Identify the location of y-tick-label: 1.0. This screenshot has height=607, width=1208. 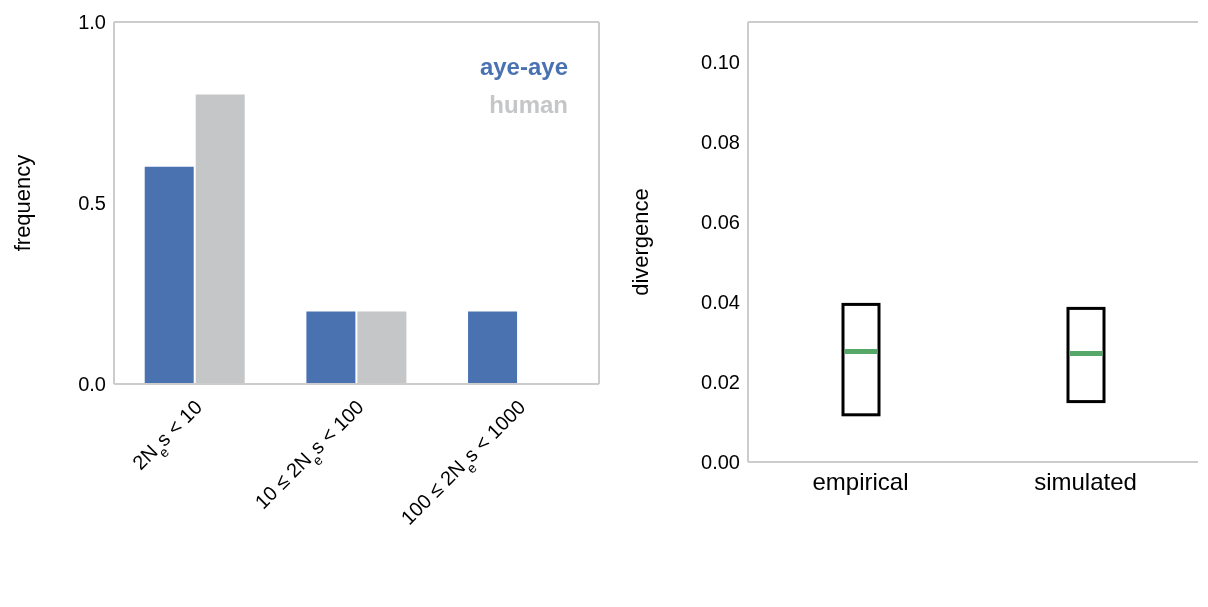
(92, 22).